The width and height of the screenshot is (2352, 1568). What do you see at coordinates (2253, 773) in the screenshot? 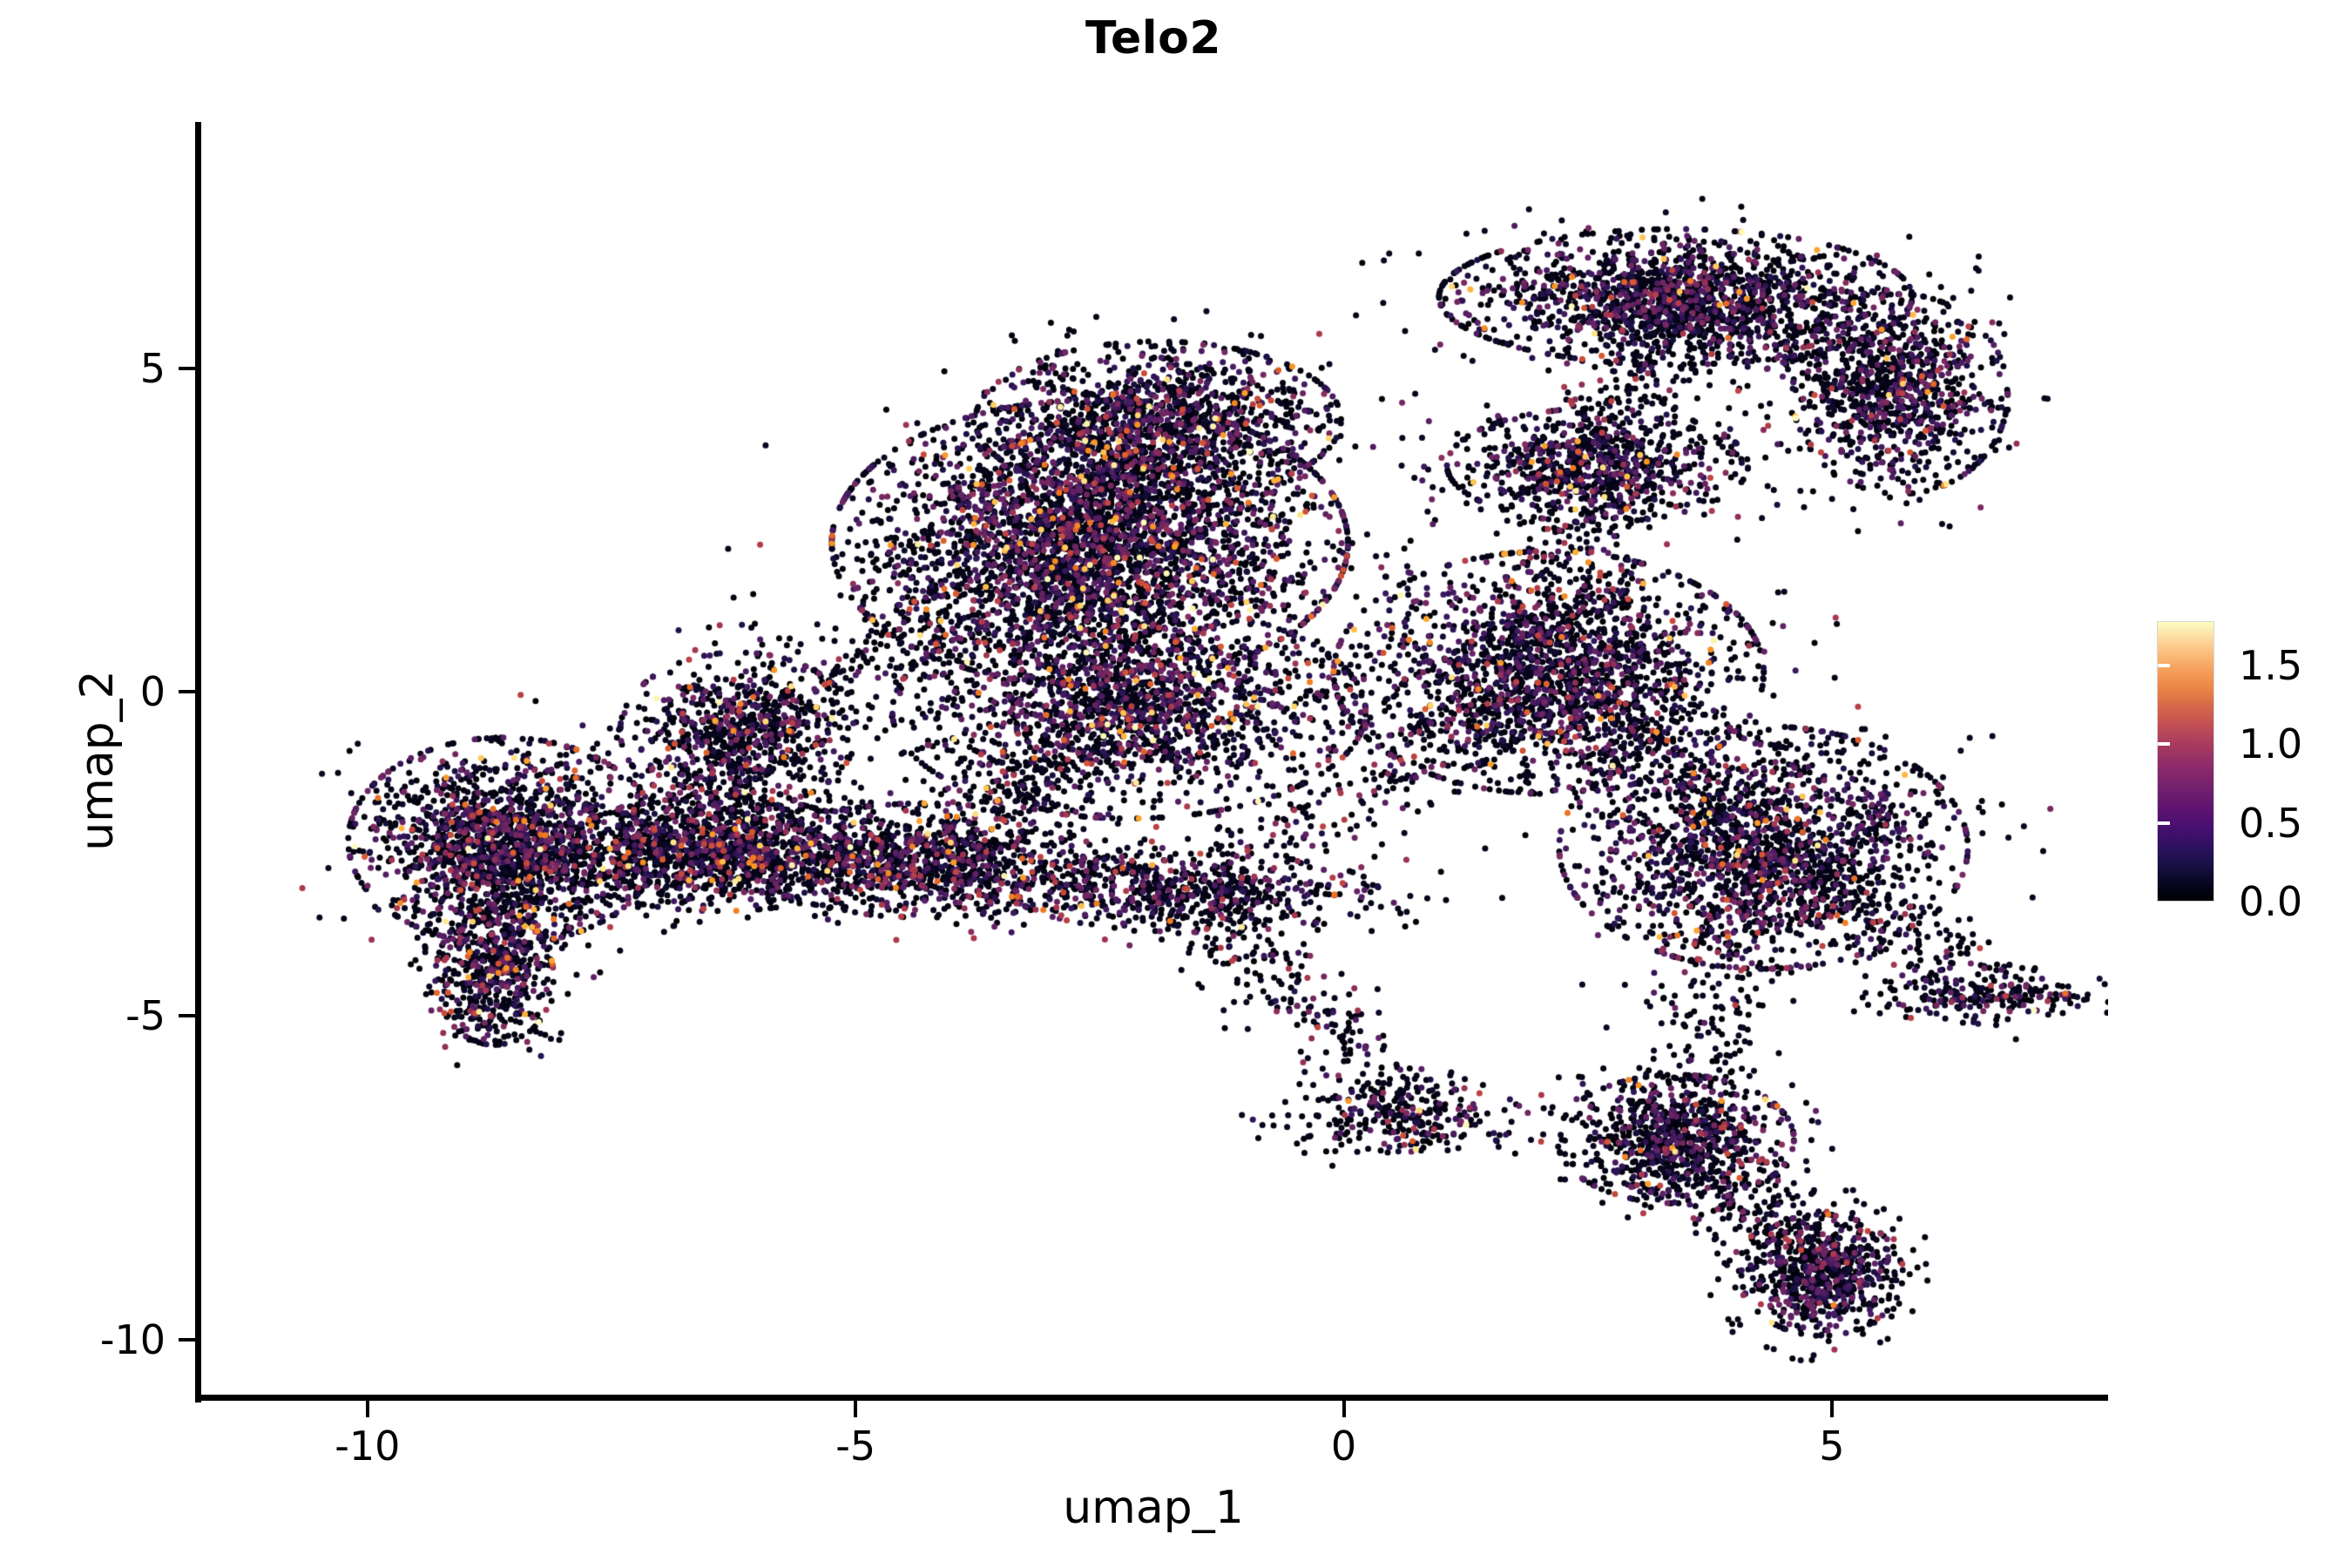
I see `colorbar: 0.0 0.5 1.0 1.5` at bounding box center [2253, 773].